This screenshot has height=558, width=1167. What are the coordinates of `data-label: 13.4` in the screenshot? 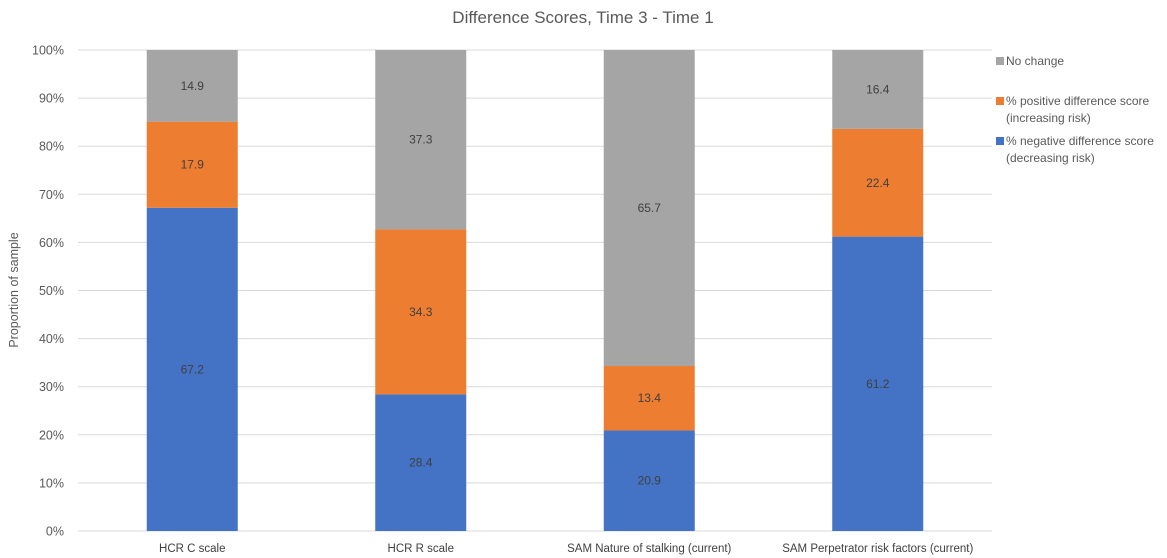 It's located at (650, 398).